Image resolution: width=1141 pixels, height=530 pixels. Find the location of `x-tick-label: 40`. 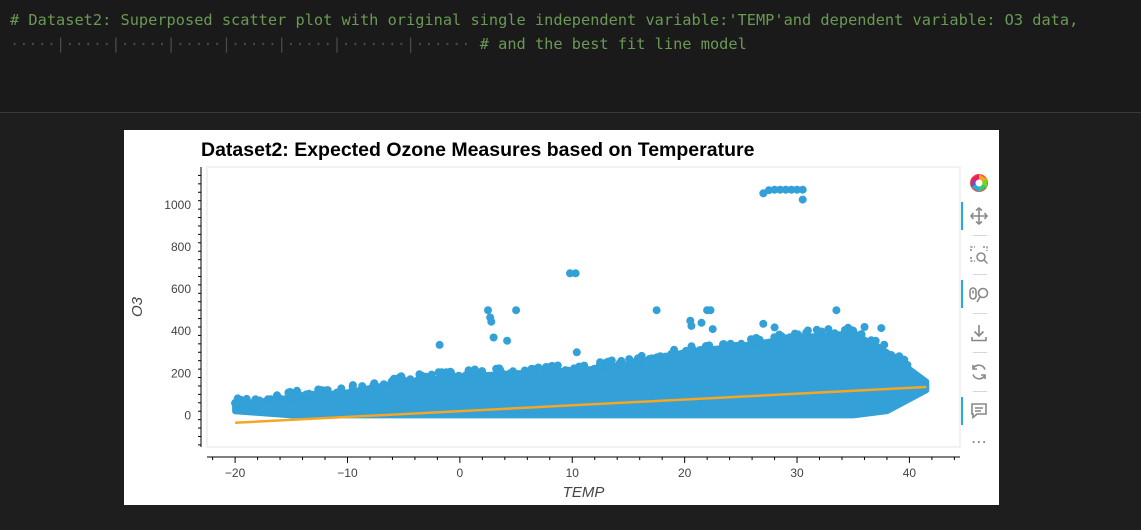

x-tick-label: 40 is located at coordinates (910, 473).